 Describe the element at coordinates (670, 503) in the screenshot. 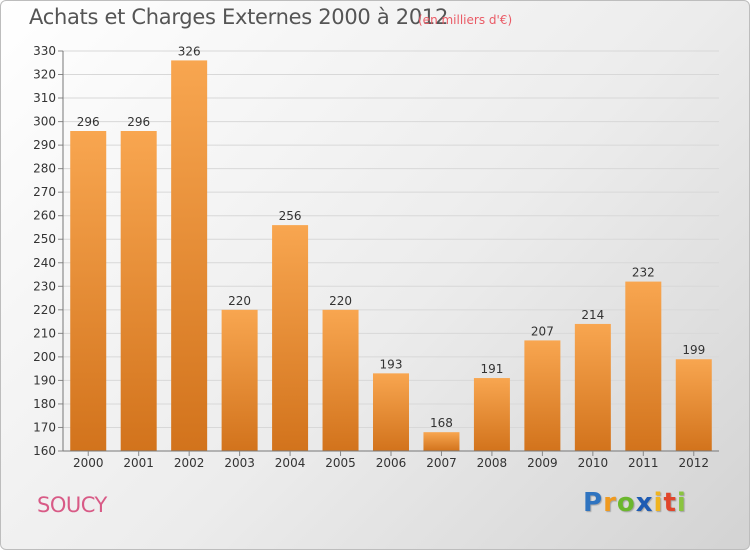

I see `logo-letter: t` at that location.